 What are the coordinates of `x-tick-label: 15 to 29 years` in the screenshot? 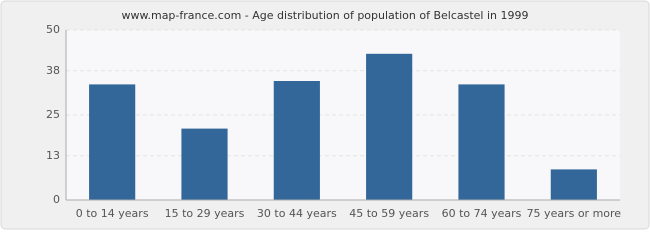 It's located at (205, 213).